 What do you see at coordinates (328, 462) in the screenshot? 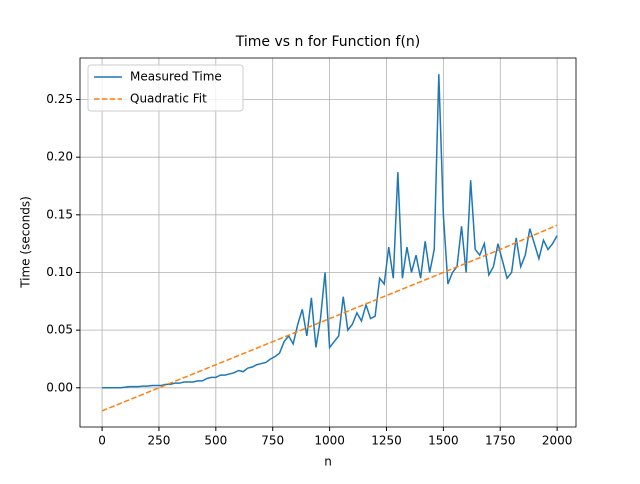
I see `x-axis-label: n` at bounding box center [328, 462].